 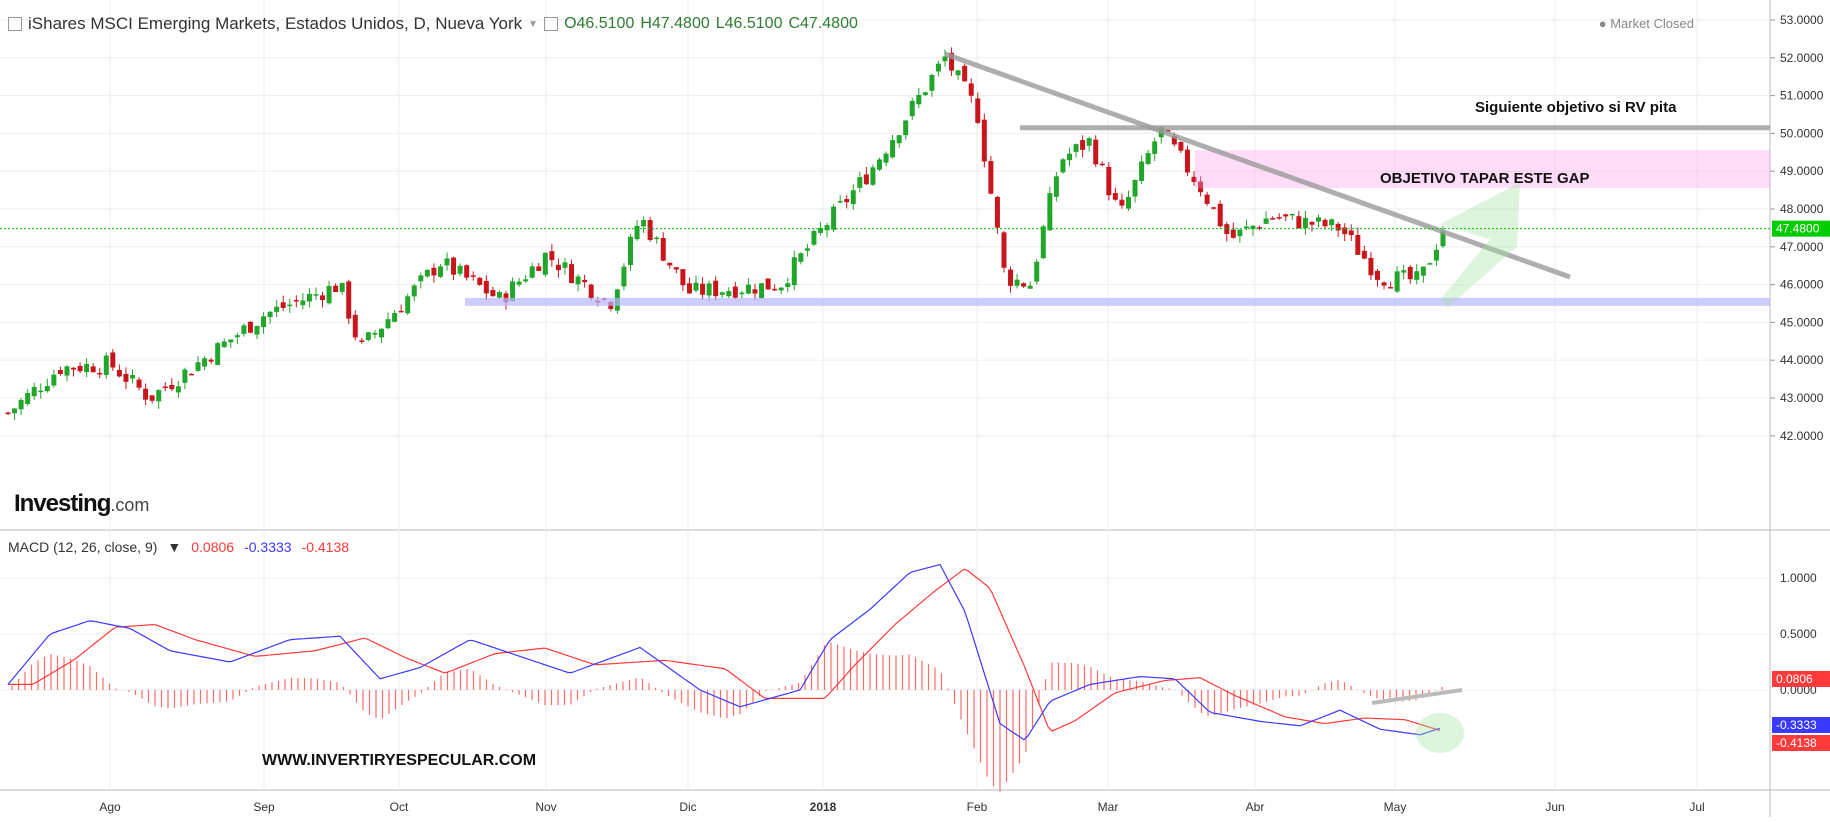 I want to click on support-band, so click(x=1117, y=301).